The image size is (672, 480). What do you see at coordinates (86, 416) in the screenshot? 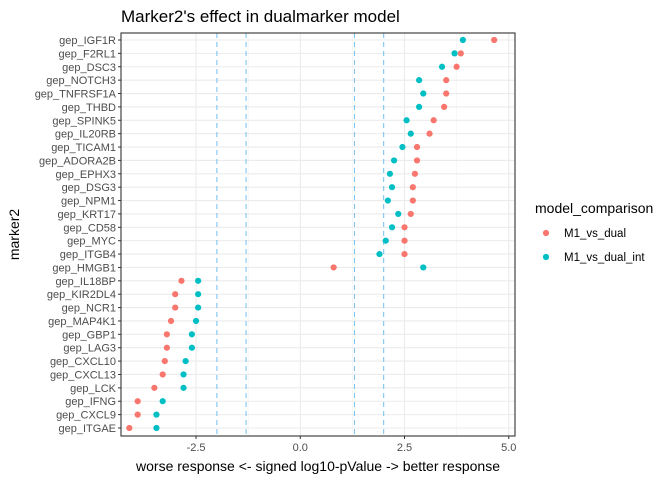
I see `y-tick-label: gep_CXCL9` at bounding box center [86, 416].